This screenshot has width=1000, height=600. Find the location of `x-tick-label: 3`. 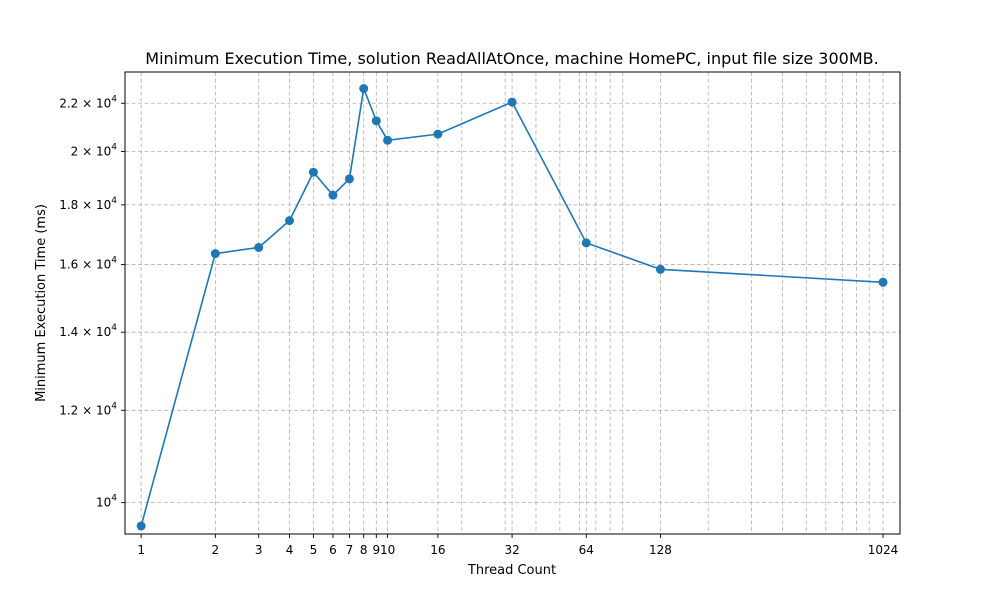

x-tick-label: 3 is located at coordinates (259, 550).